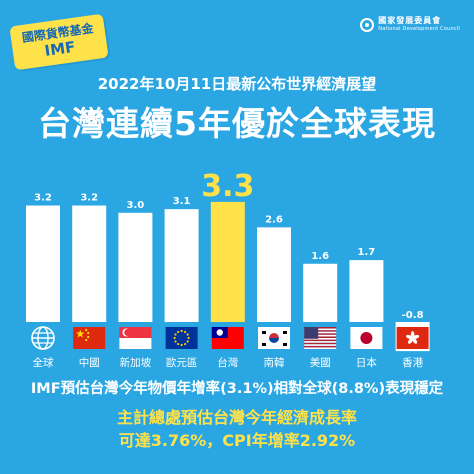  What do you see at coordinates (227, 338) in the screenshot?
I see `taiwan-flag-icon` at bounding box center [227, 338].